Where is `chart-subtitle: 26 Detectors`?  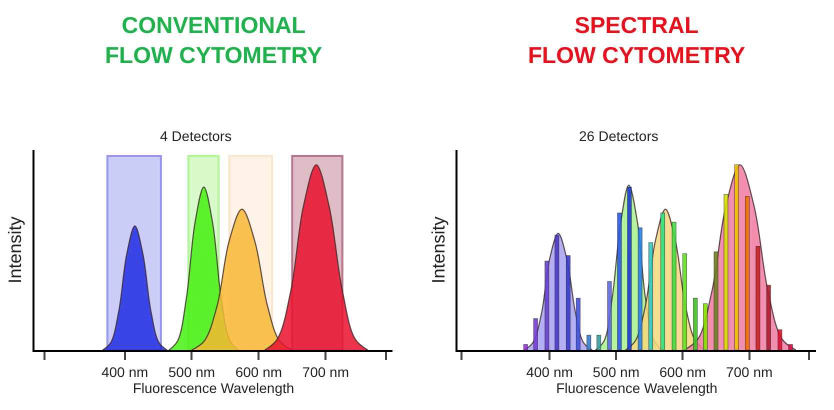
chart-subtitle: 26 Detectors is located at coordinates (618, 136).